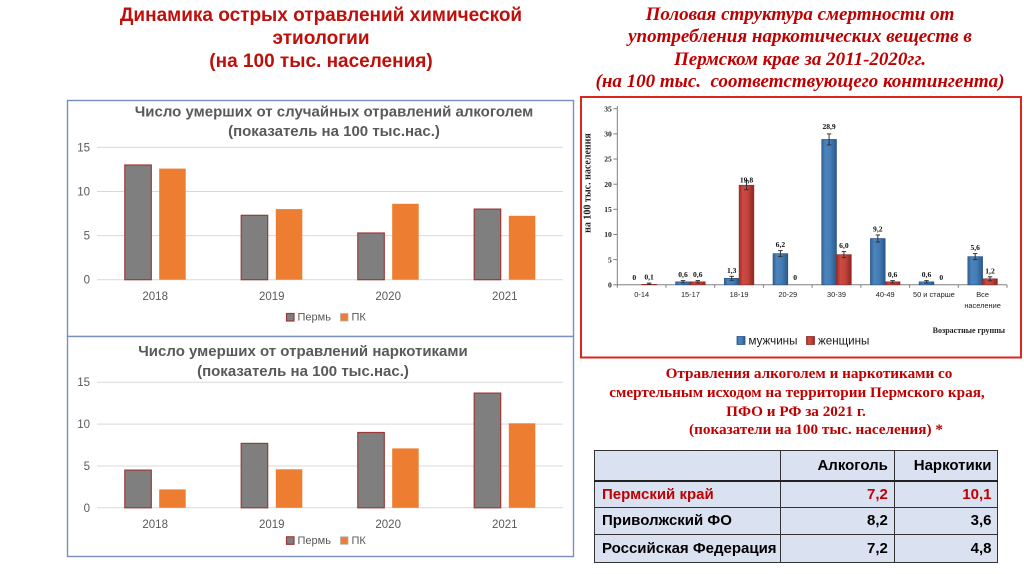 The height and width of the screenshot is (574, 1024). Describe the element at coordinates (969, 330) in the screenshot. I see `svg-text: Возрастные группы` at that location.